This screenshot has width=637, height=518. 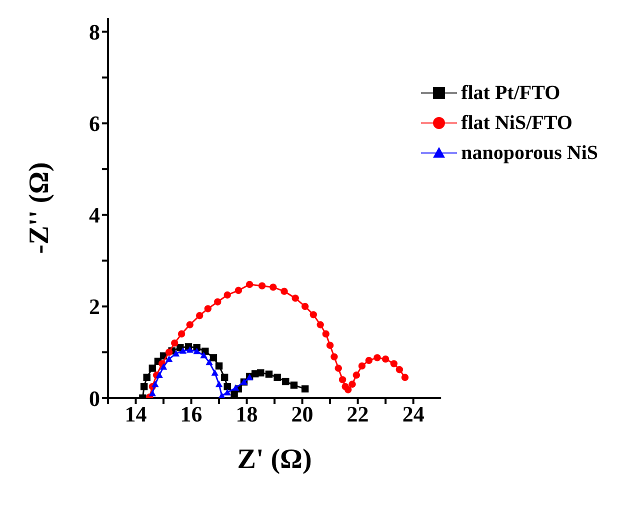 I want to click on x-tick-label: 14, so click(x=135, y=414).